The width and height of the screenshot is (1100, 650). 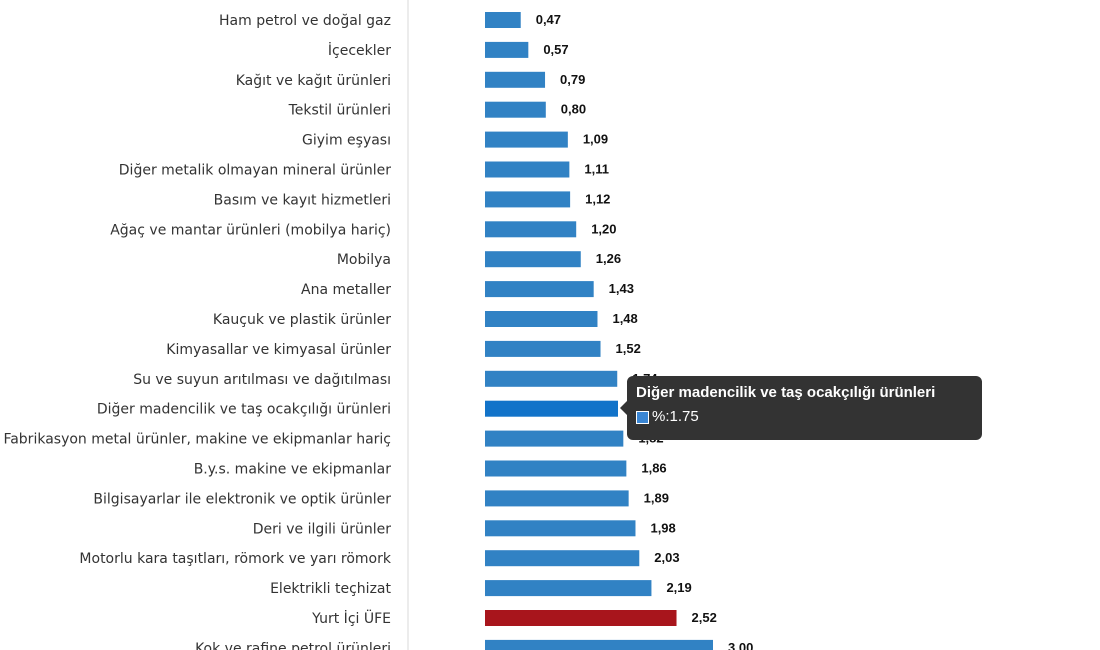 I want to click on category-label: Kauçuk ve plastik ürünler, so click(x=302, y=320).